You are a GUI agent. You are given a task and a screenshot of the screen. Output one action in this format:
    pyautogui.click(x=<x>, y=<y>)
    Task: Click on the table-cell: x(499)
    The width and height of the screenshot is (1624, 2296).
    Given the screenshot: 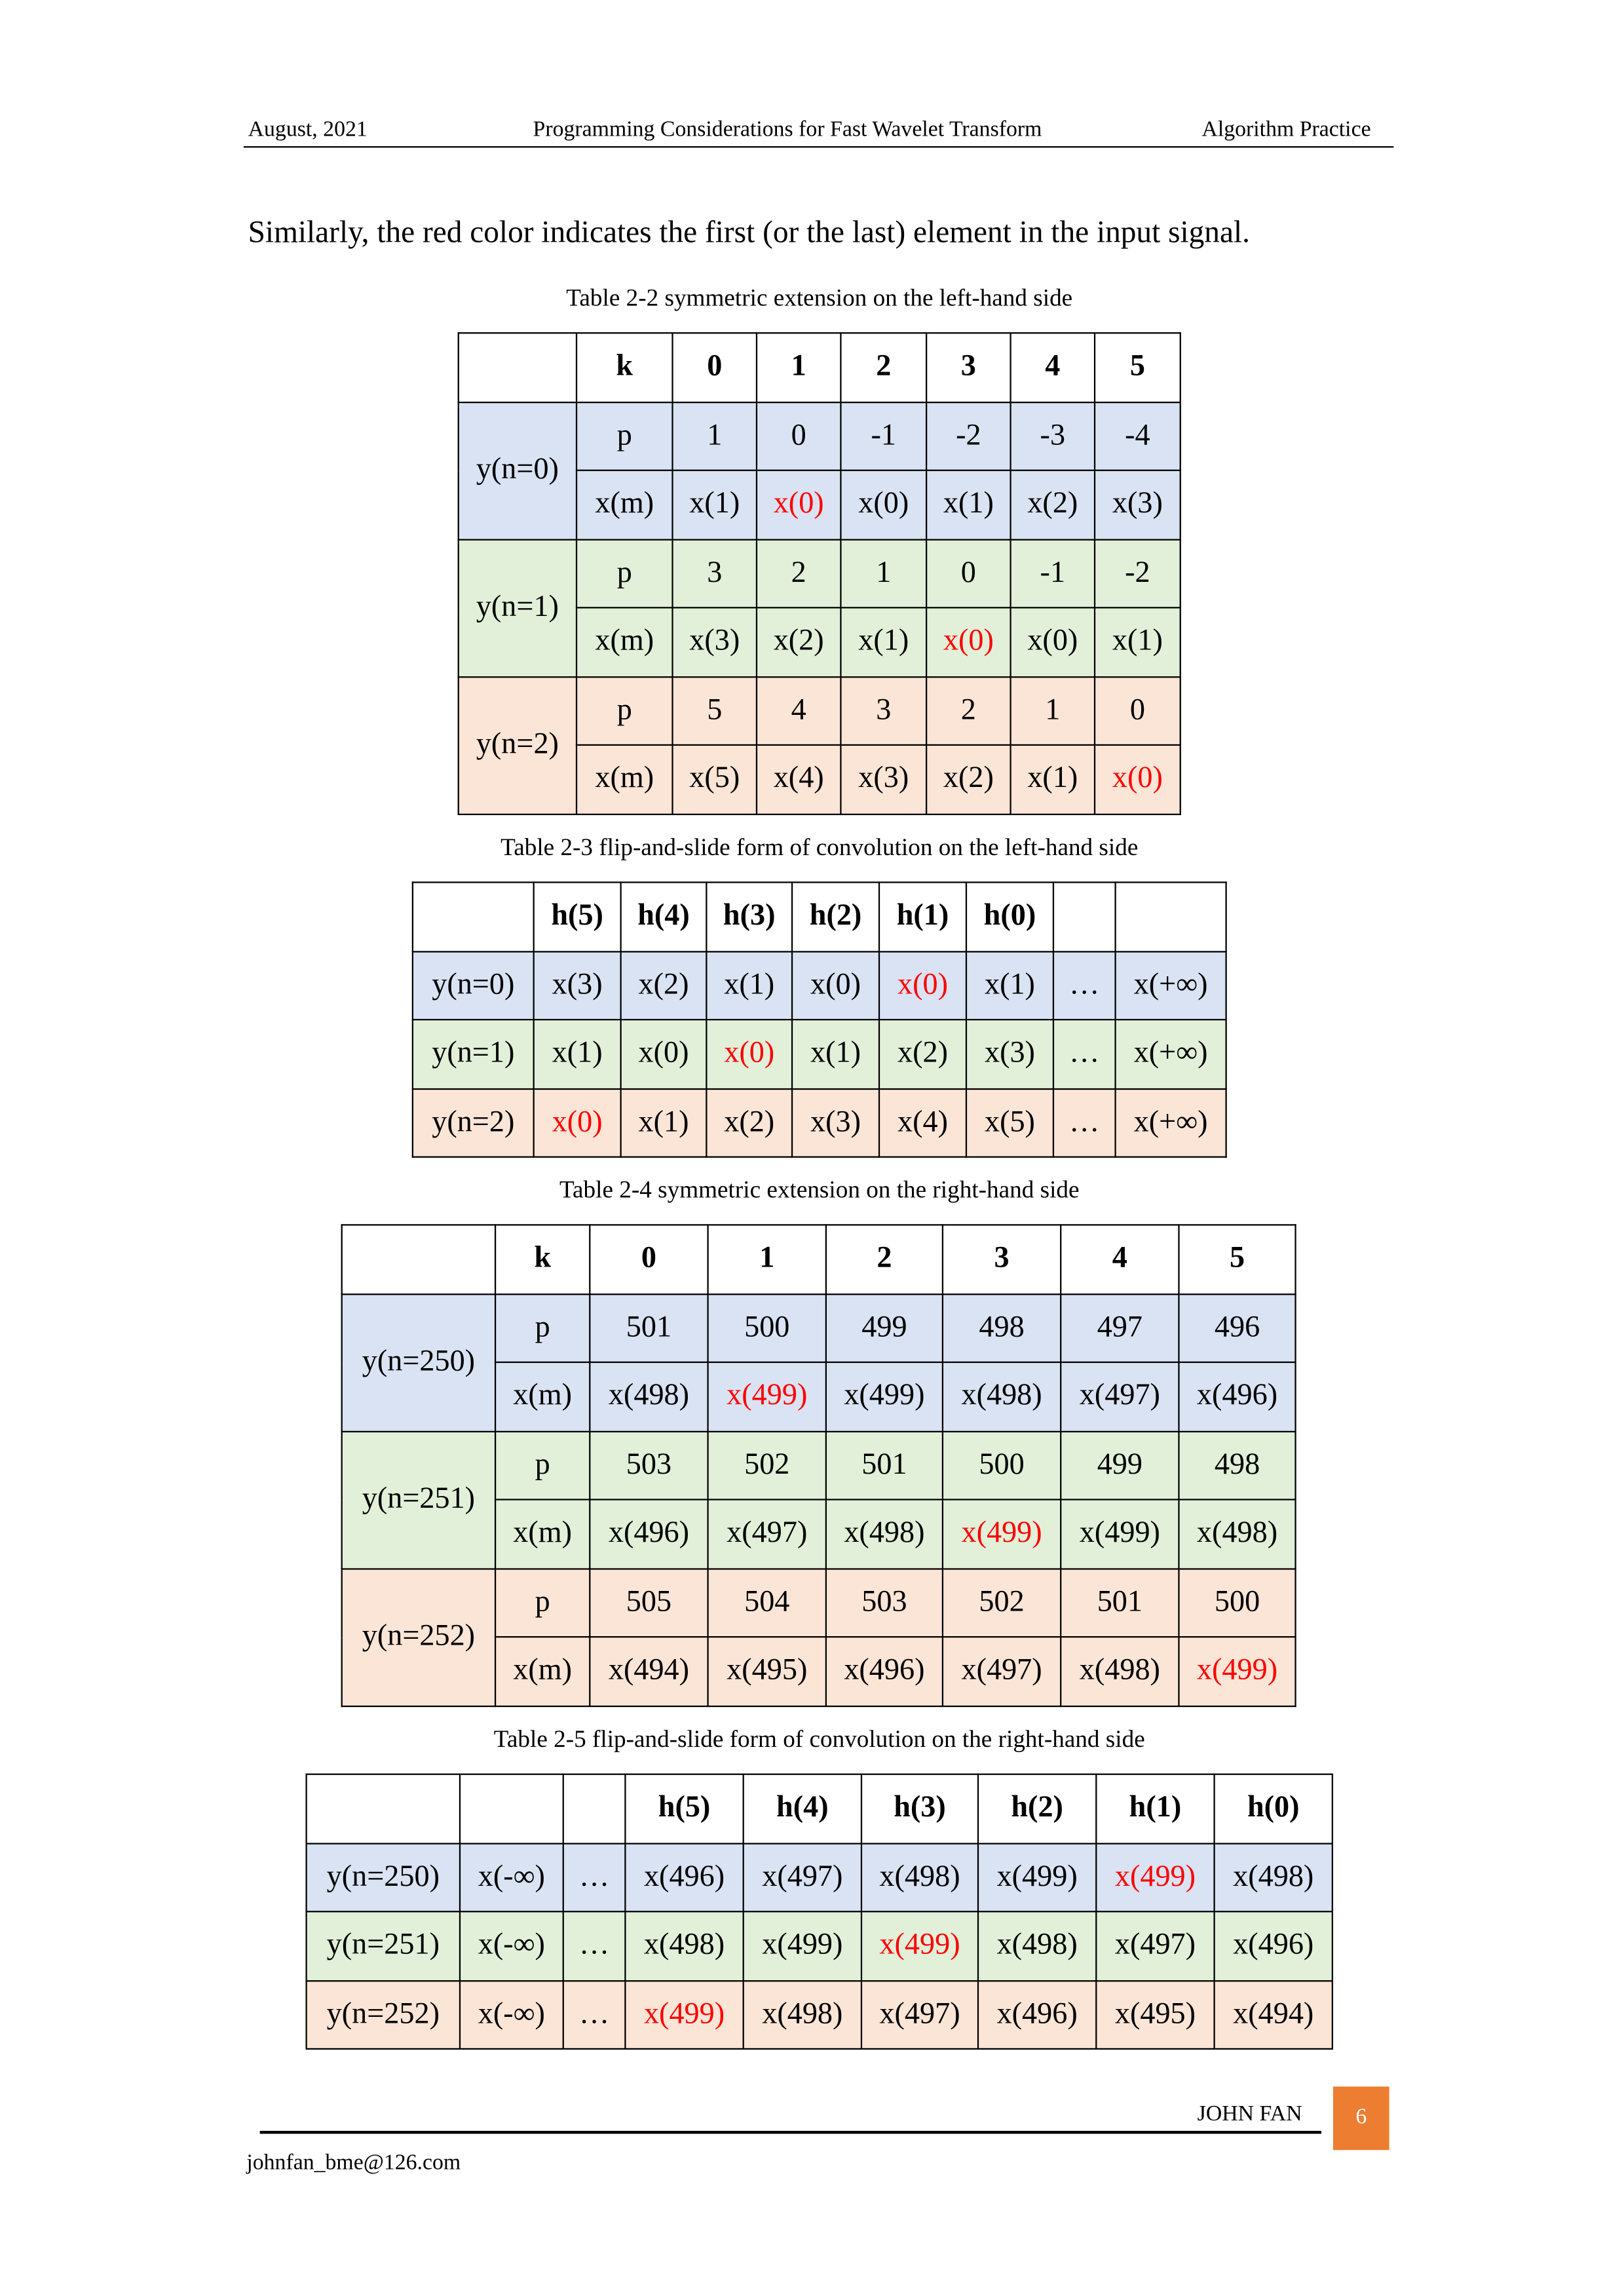 What is the action you would take?
    pyautogui.click(x=884, y=1396)
    